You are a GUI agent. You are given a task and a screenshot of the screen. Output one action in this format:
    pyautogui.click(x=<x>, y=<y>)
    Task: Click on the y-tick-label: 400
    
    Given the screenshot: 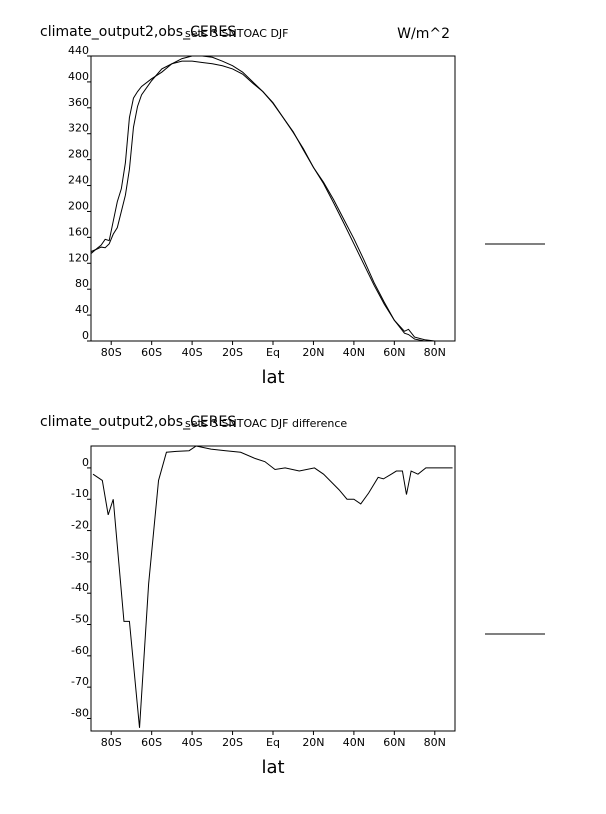 What is the action you would take?
    pyautogui.click(x=78, y=76)
    